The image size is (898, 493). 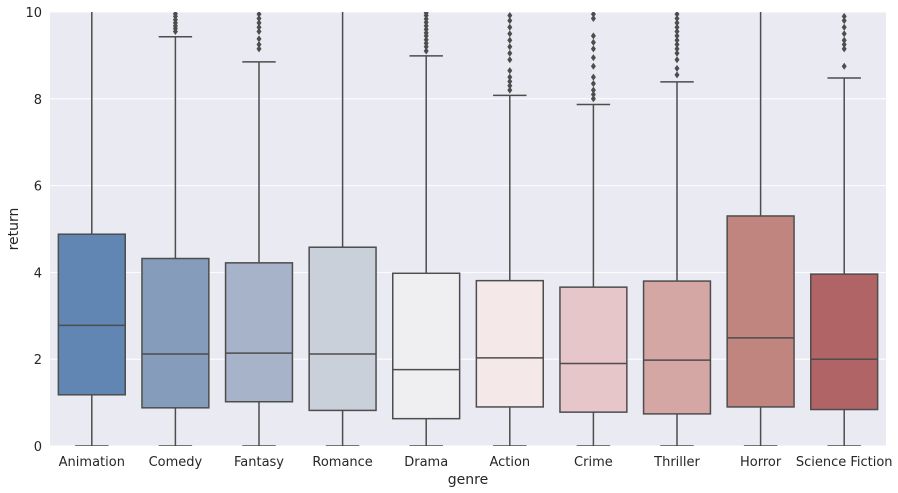 I want to click on y-tick-label: 2, so click(x=38, y=360).